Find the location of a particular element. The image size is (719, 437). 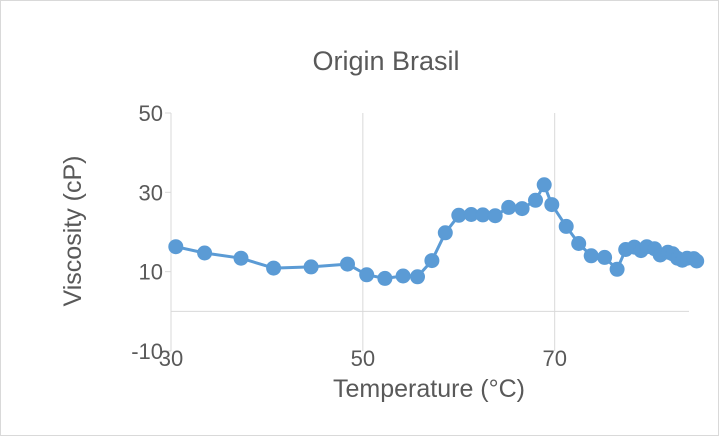

y-axis-ticks: 50 30 10 -10 is located at coordinates (151, 232).